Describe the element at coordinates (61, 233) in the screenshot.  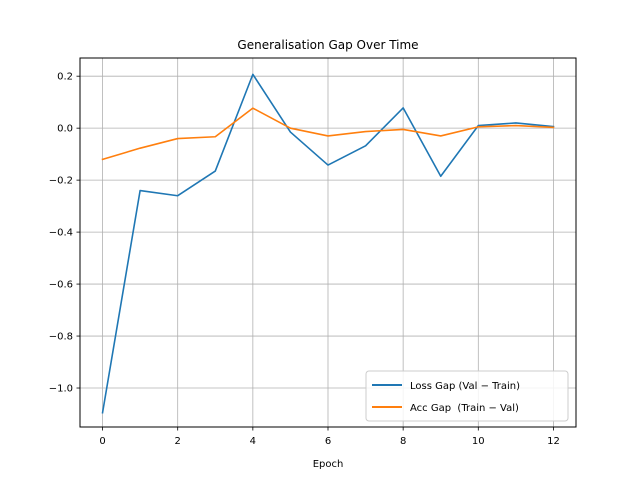
I see `y-tick-label: −0.4` at that location.